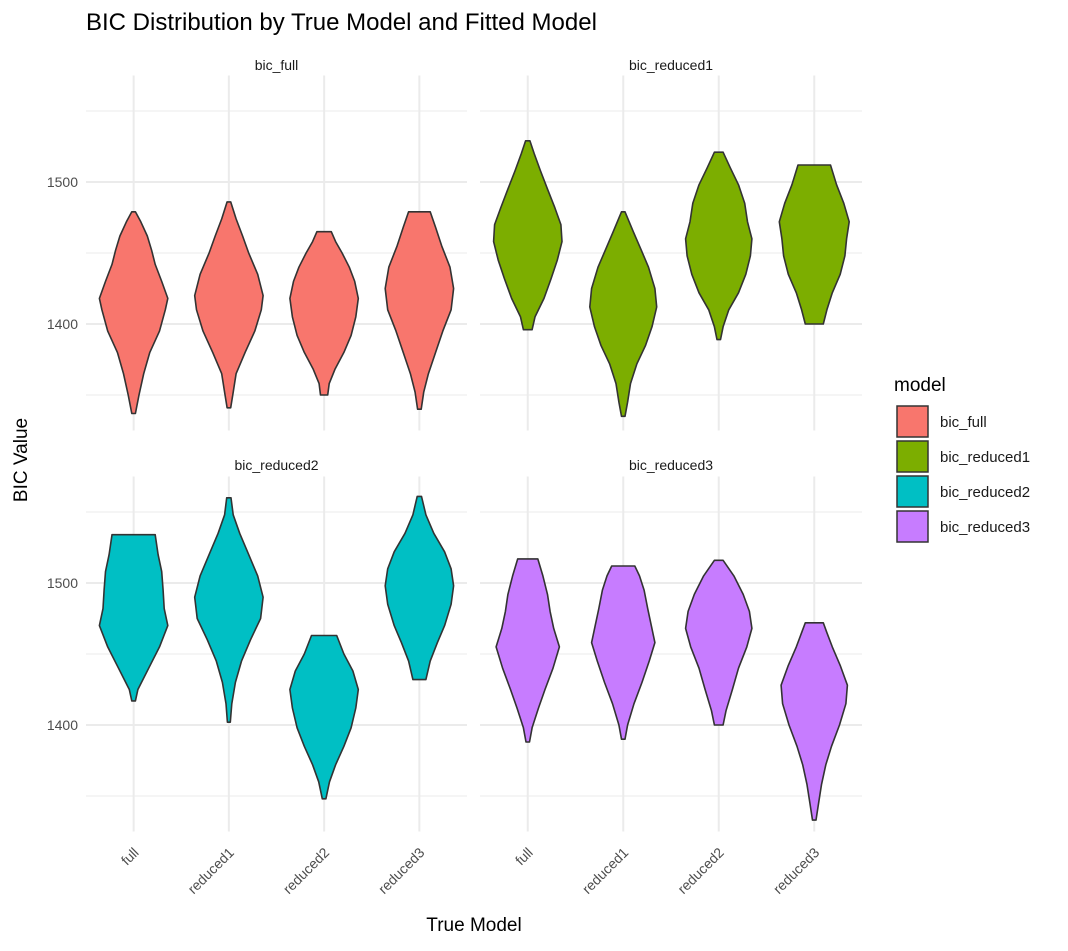 This screenshot has width=1068, height=951. I want to click on violin-bic_reduced3-reduced2, so click(718, 642).